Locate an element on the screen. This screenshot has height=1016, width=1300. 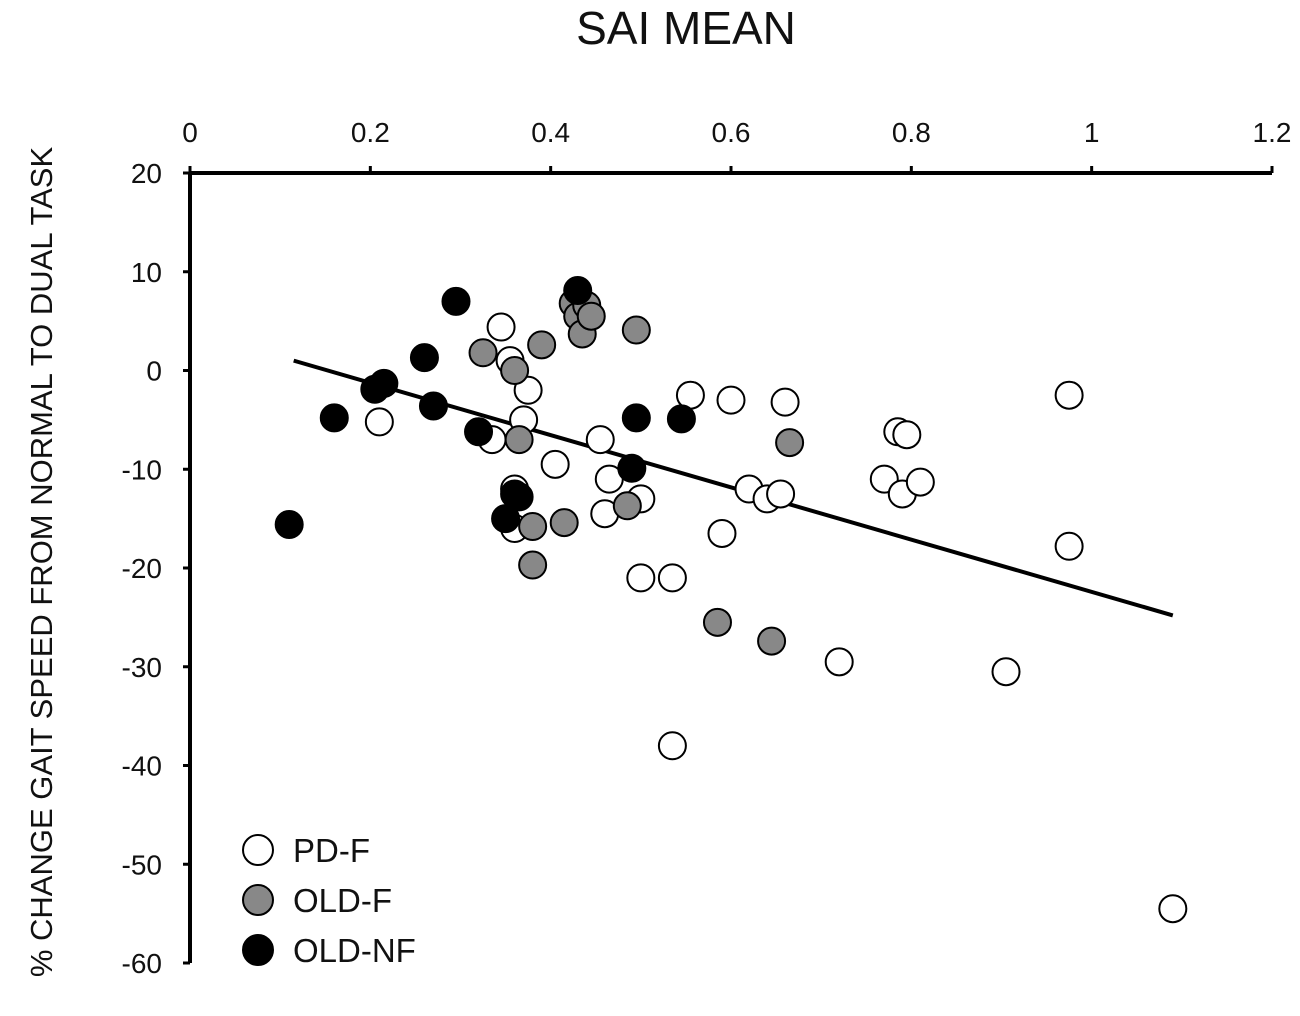
y-tick-label: 0 is located at coordinates (154, 371).